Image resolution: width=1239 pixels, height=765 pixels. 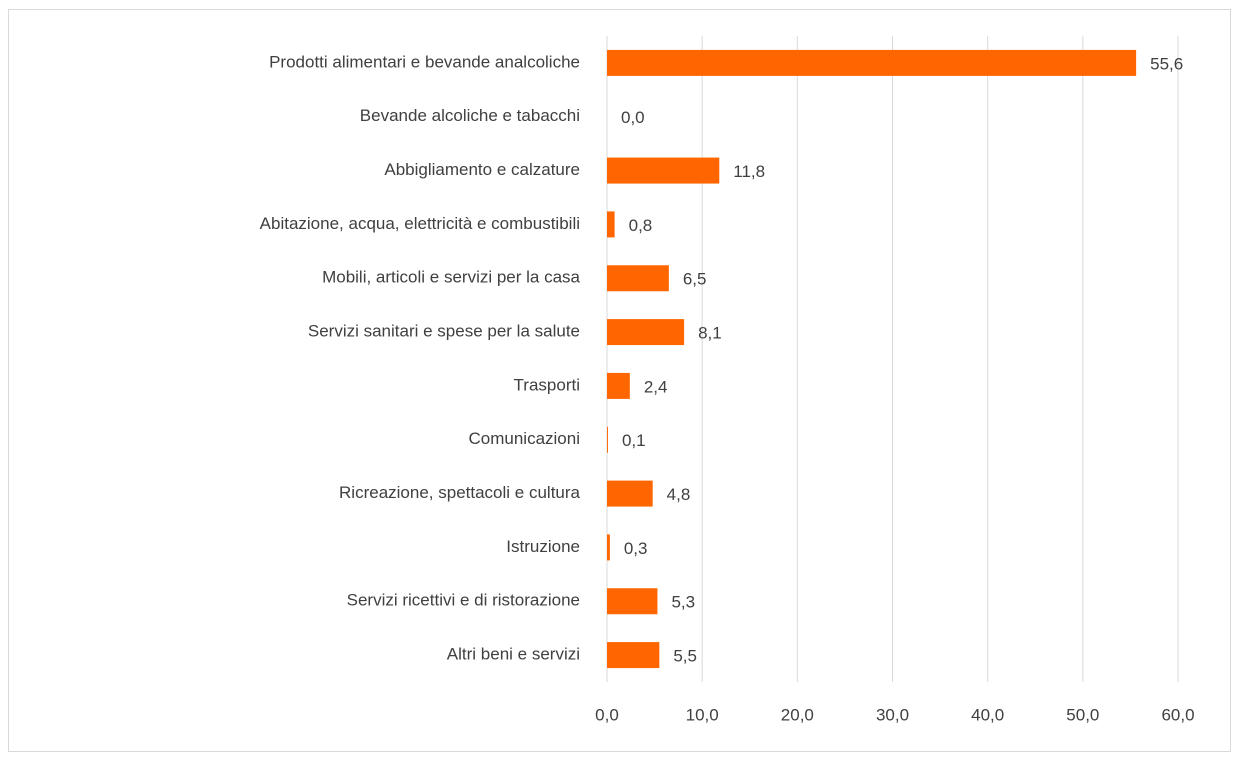 What do you see at coordinates (679, 494) in the screenshot?
I see `data-label: 4,8` at bounding box center [679, 494].